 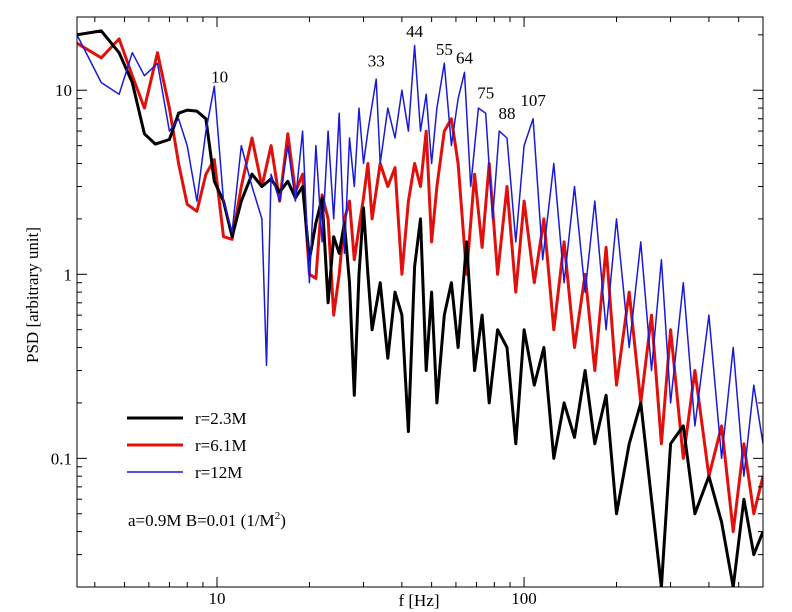 What do you see at coordinates (444, 49) in the screenshot?
I see `peak-label: 55` at bounding box center [444, 49].